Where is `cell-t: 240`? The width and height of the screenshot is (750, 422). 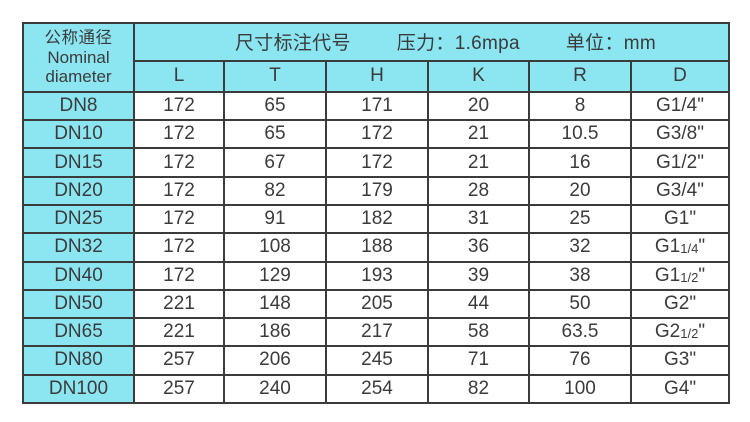
cell-t: 240 is located at coordinates (275, 389).